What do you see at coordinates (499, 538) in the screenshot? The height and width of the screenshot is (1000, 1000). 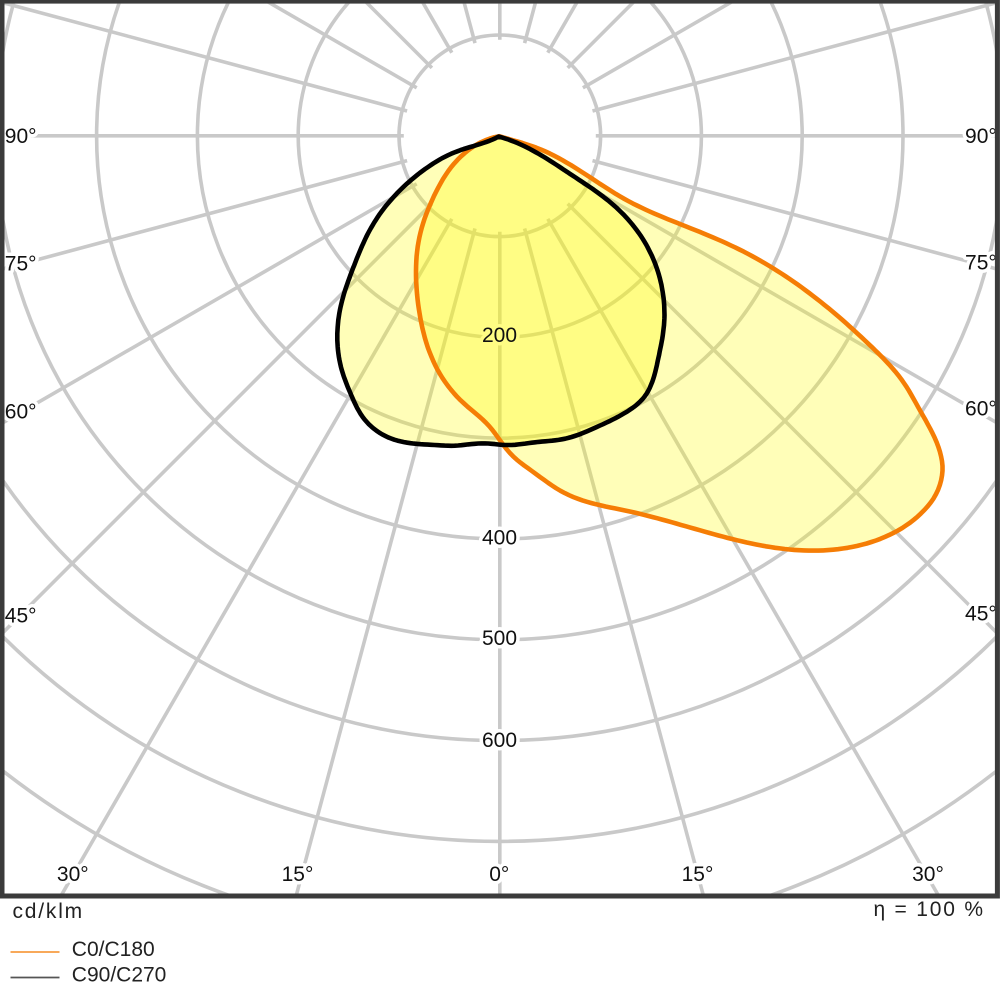 I see `svg-text: 400` at bounding box center [499, 538].